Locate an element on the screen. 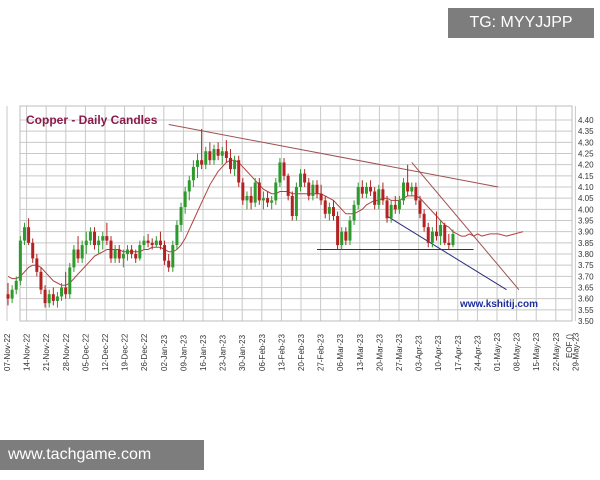 The image size is (600, 480). y-tick-label: 3.55 is located at coordinates (586, 310).